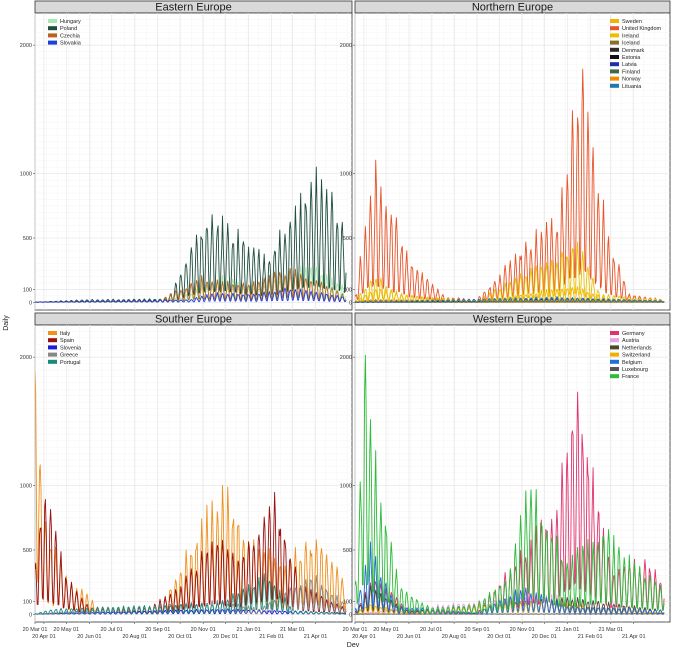 The width and height of the screenshot is (685, 650). I want to click on legend-entry: Czechia, so click(70, 36).